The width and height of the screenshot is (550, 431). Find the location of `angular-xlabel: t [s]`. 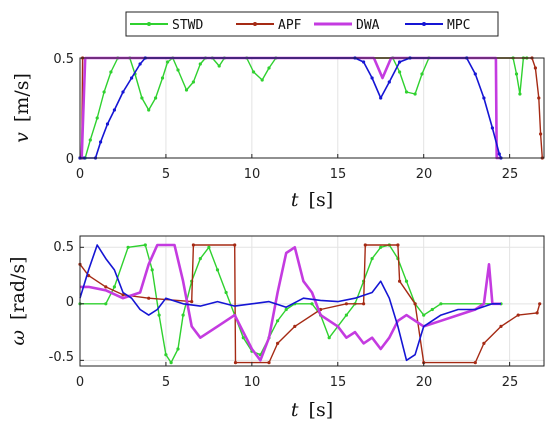

angular-xlabel: t [s] is located at coordinates (312, 410).